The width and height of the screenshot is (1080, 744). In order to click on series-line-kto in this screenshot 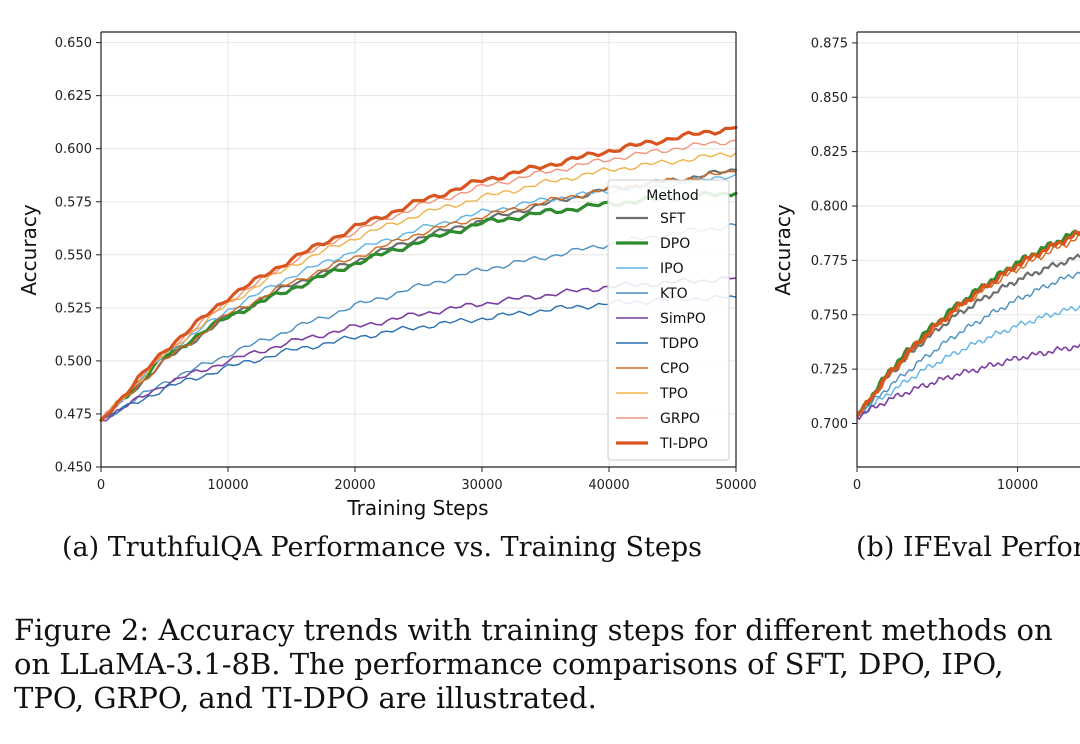, I will do `click(968, 344)`.